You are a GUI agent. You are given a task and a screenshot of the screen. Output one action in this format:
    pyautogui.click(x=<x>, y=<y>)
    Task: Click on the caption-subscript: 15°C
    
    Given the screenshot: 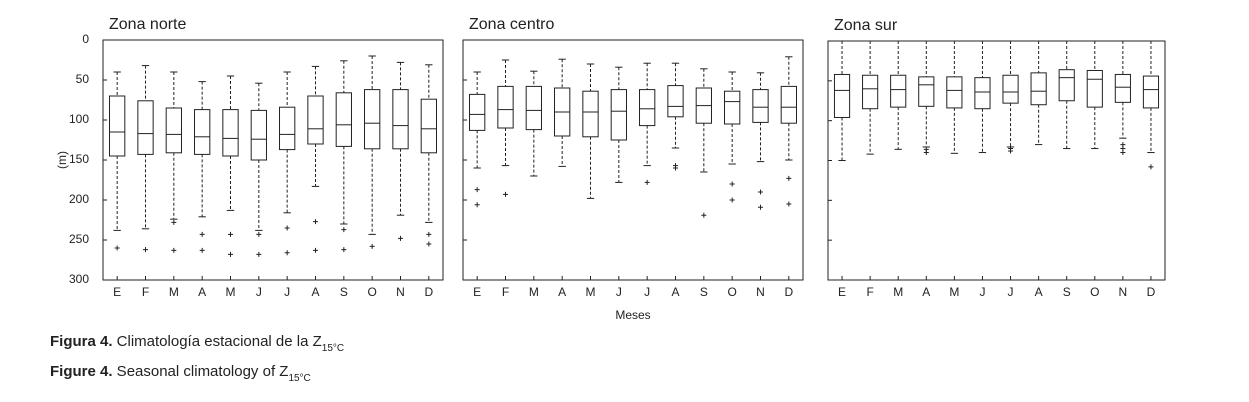 What is the action you would take?
    pyautogui.click(x=333, y=348)
    